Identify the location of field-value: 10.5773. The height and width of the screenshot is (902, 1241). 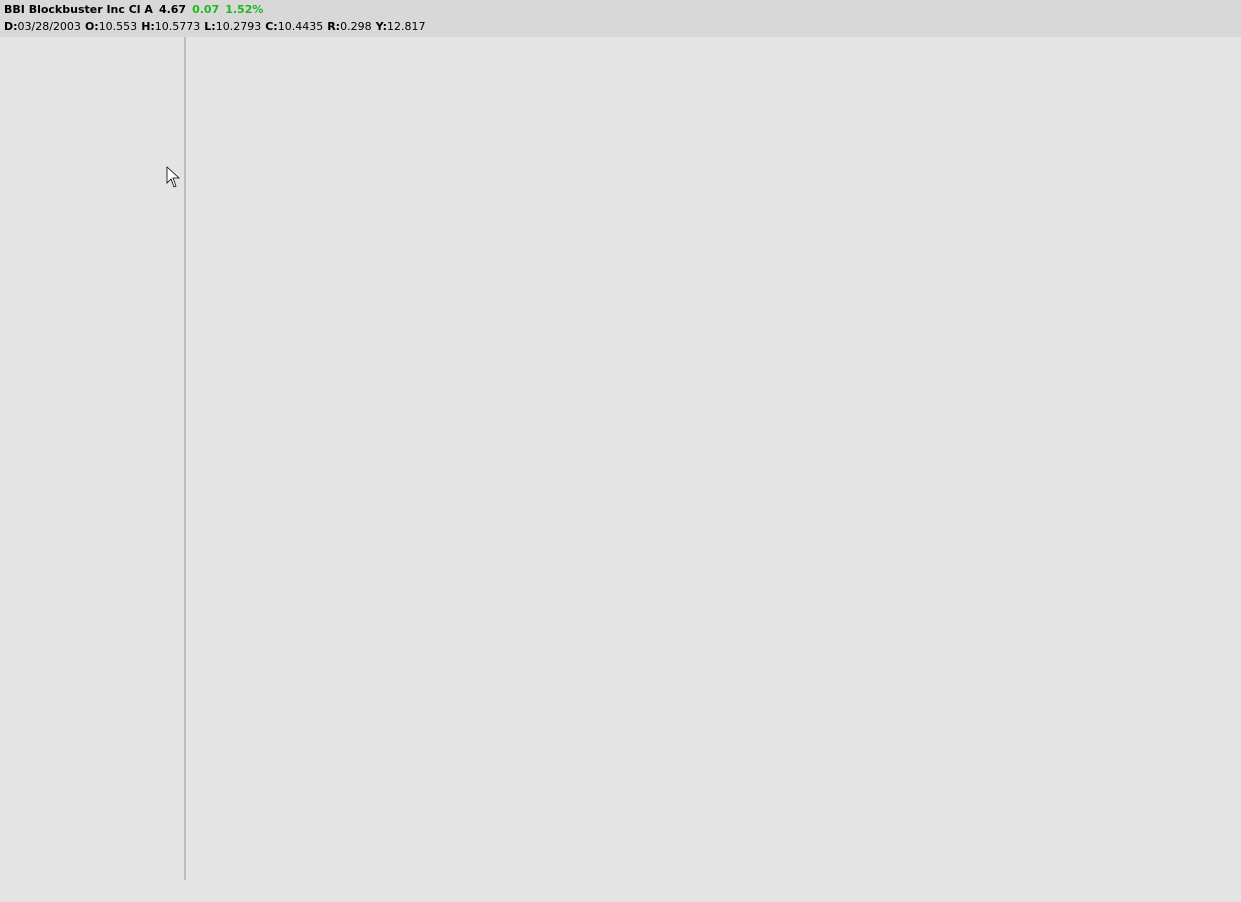
(177, 26).